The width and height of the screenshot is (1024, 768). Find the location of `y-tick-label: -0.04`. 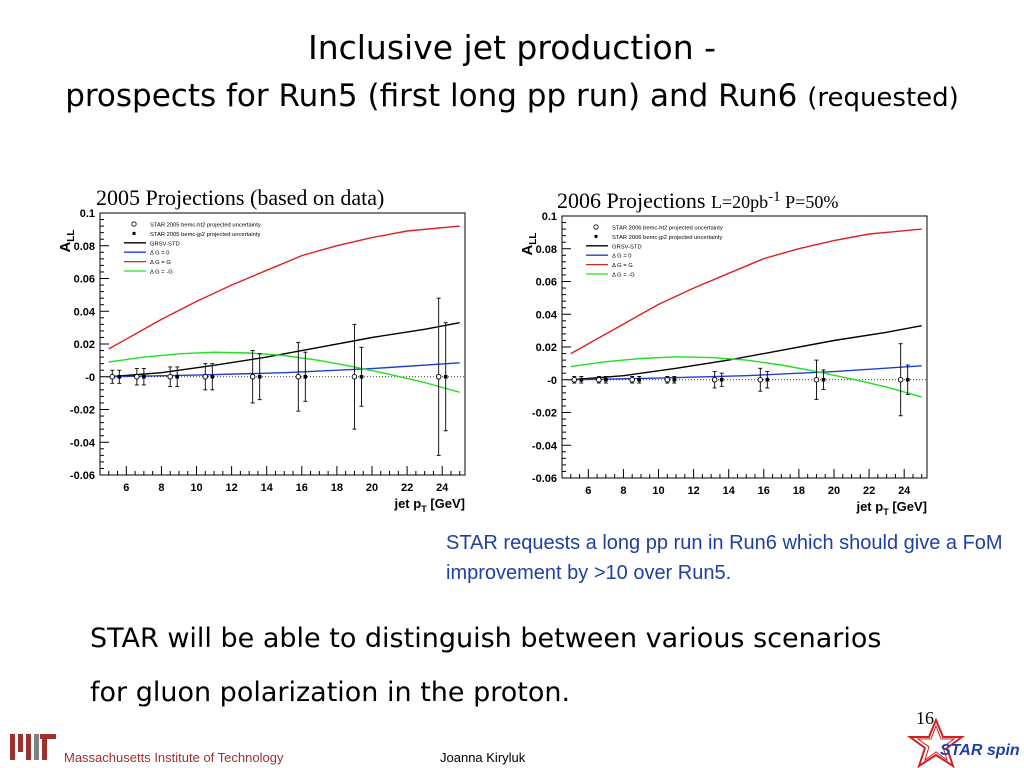

y-tick-label: -0.04 is located at coordinates (545, 446).